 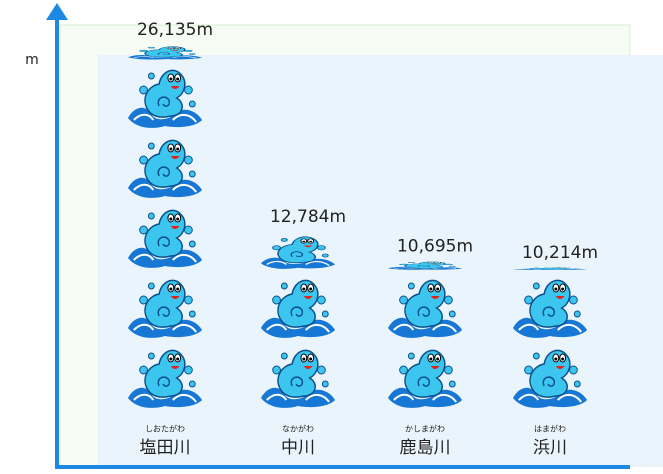 What do you see at coordinates (298, 448) in the screenshot?
I see `category-label: 中川` at bounding box center [298, 448].